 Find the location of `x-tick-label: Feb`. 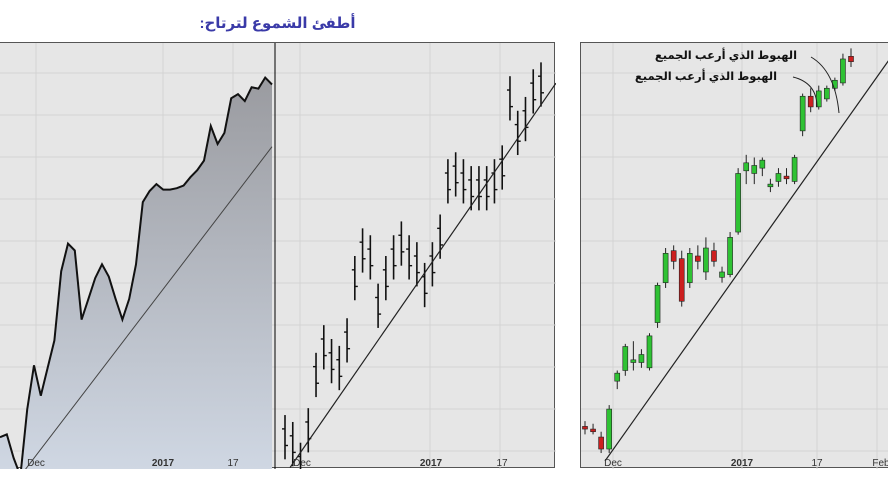

x-tick-label: Feb is located at coordinates (880, 463).